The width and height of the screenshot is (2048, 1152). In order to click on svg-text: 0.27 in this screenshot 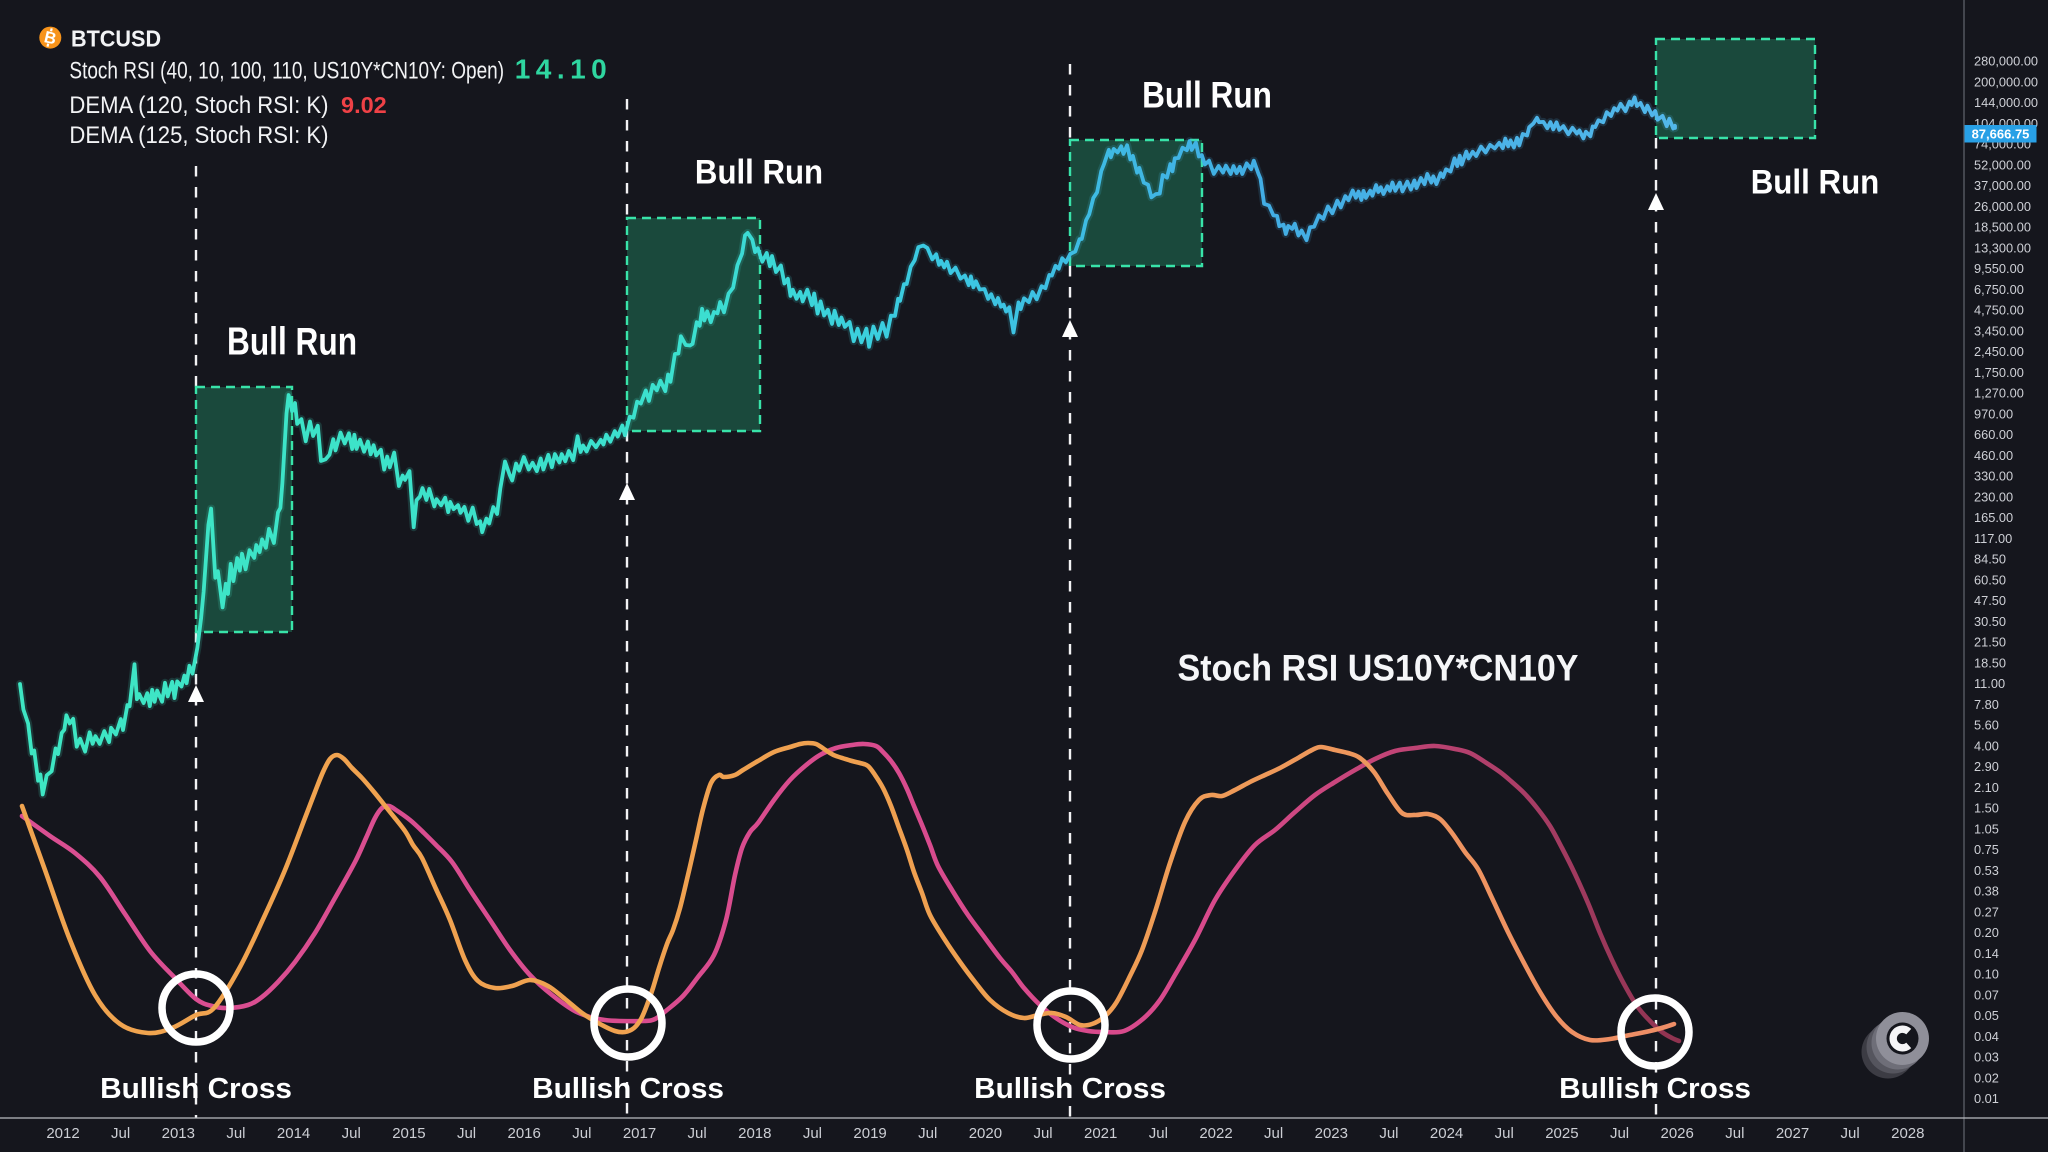, I will do `click(1986, 911)`.